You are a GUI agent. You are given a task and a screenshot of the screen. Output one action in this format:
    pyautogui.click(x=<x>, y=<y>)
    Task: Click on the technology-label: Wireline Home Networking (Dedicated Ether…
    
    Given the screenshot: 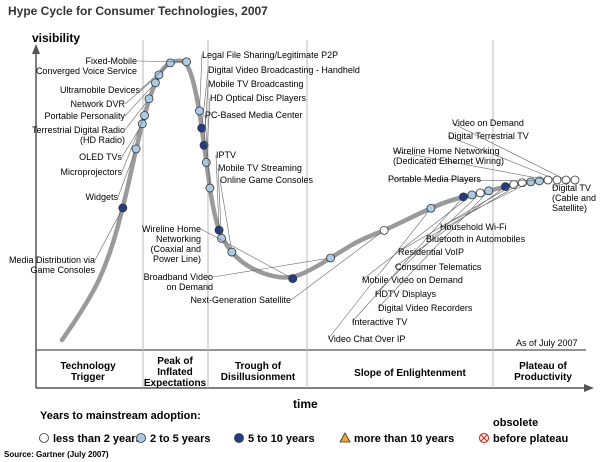 What is the action you would take?
    pyautogui.click(x=448, y=156)
    